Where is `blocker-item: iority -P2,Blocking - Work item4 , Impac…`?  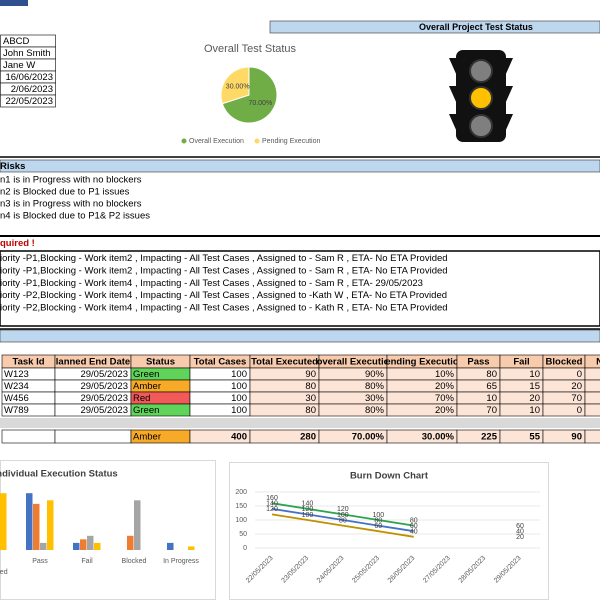
blocker-item: iority -P2,Blocking - Work item4 , Impac… is located at coordinates (224, 308).